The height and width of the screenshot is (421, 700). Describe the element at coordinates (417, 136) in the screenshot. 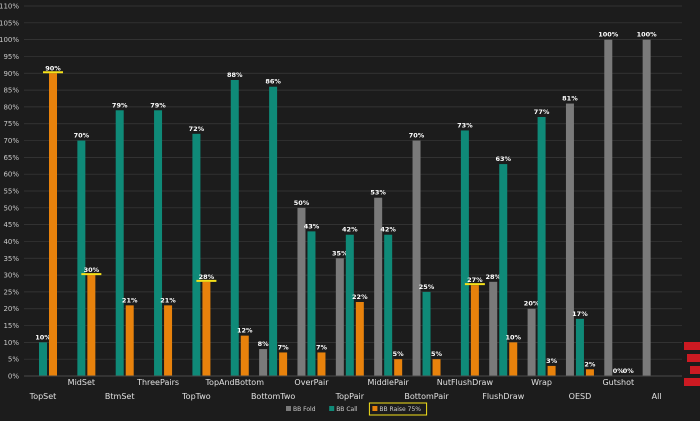

I see `data-label: 70%` at that location.